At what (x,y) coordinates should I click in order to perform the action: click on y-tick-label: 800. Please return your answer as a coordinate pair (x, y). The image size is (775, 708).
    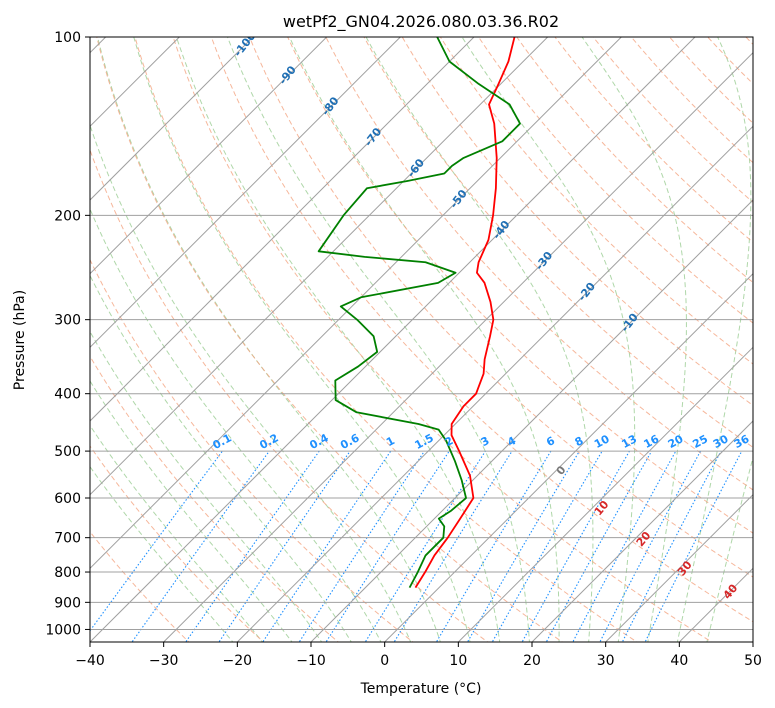
    Looking at the image, I should click on (67, 573).